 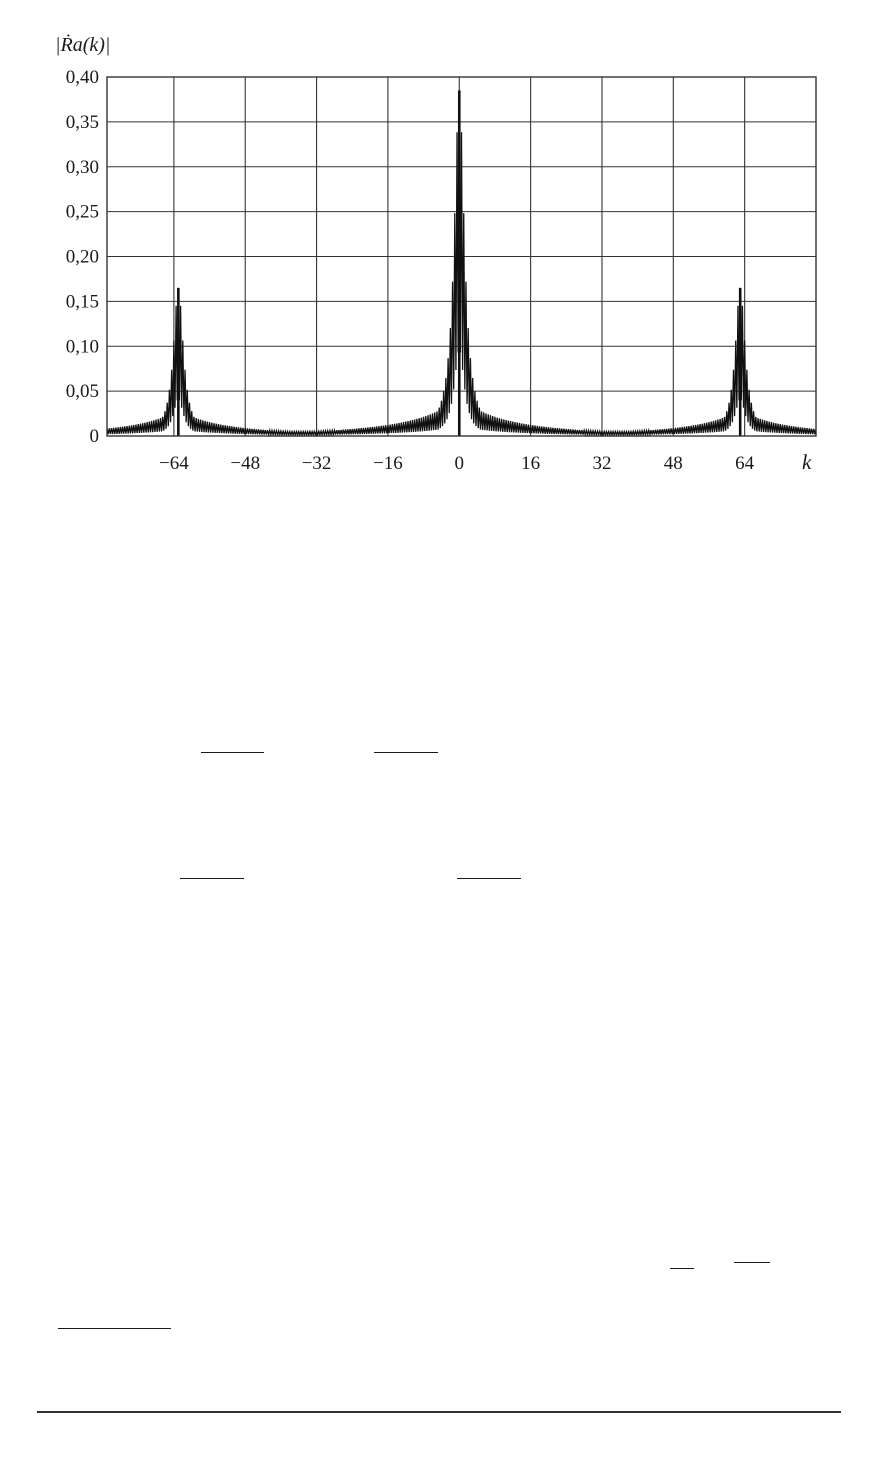 What do you see at coordinates (82, 212) in the screenshot?
I see `y-tick-label: 0,25` at bounding box center [82, 212].